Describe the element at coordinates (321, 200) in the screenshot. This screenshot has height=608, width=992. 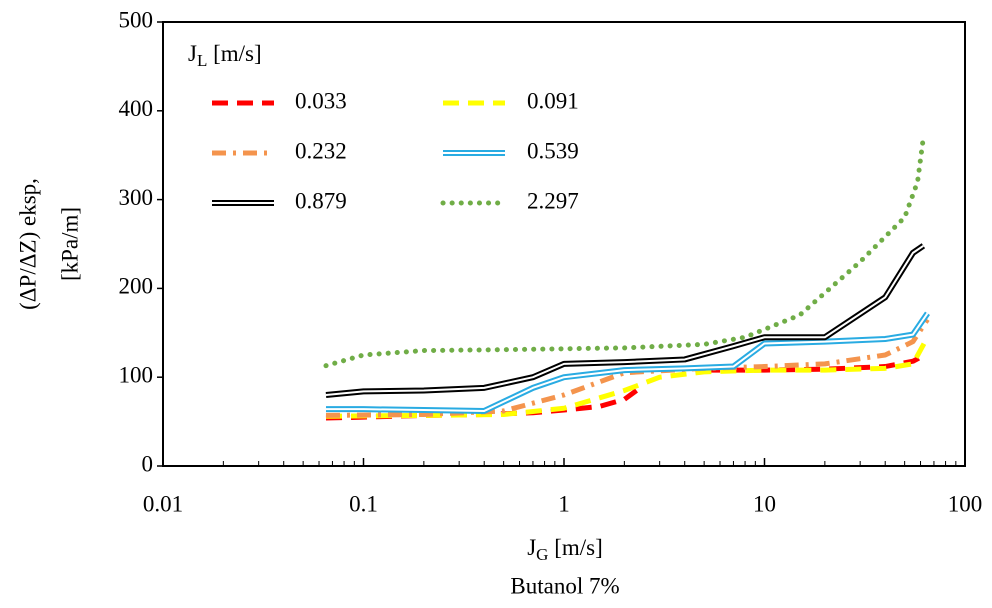
I see `legend-label: 0.879` at that location.